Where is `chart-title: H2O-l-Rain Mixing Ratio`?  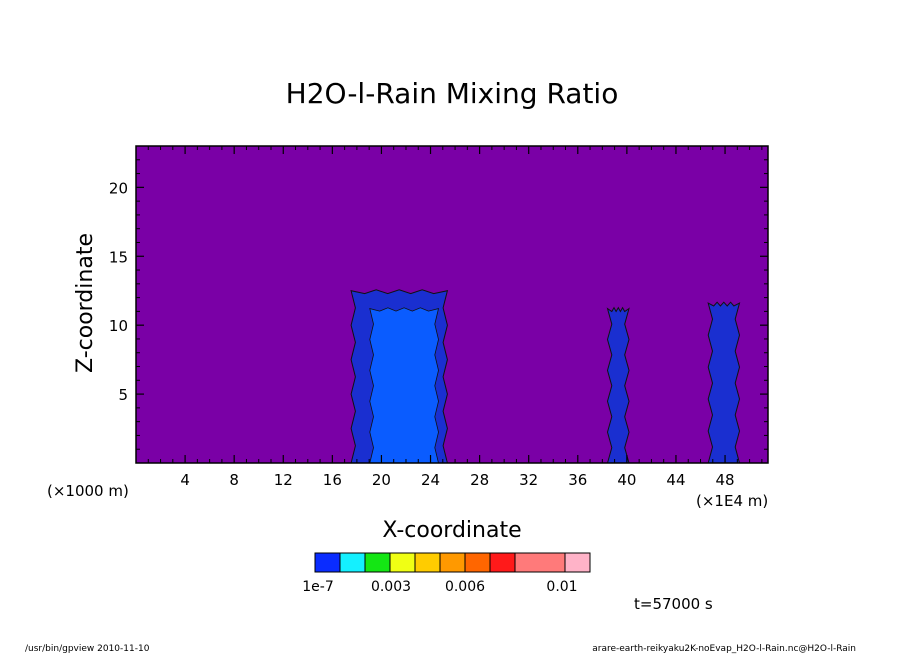 chart-title: H2O-l-Rain Mixing Ratio is located at coordinates (452, 93).